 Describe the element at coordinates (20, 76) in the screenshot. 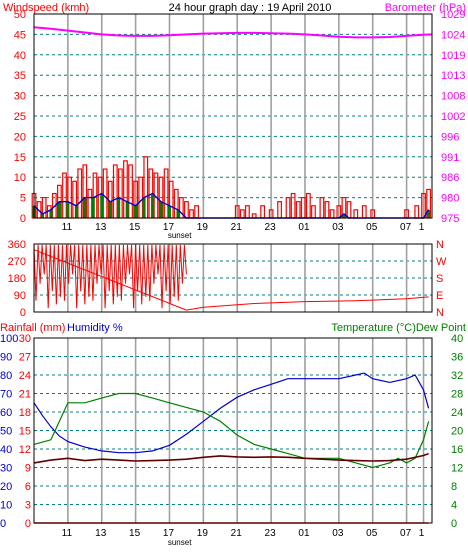

I see `y-tick-windspeed: 35` at that location.